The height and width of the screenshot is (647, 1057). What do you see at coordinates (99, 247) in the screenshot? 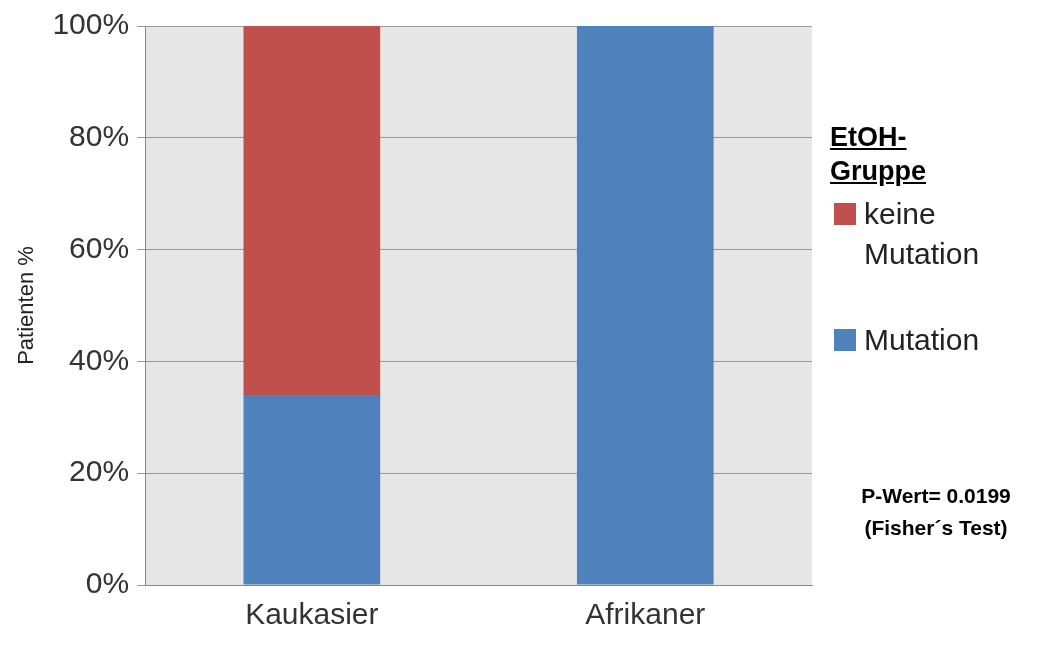
I see `y-tick-label: 60%` at bounding box center [99, 247].